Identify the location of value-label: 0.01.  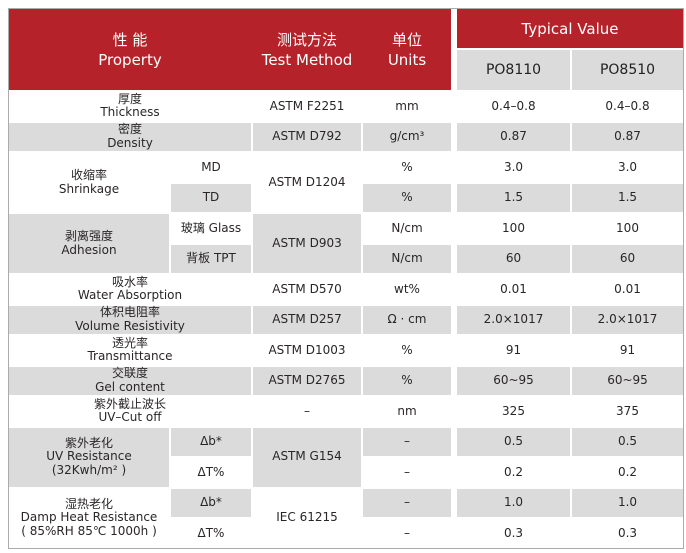
(513, 288).